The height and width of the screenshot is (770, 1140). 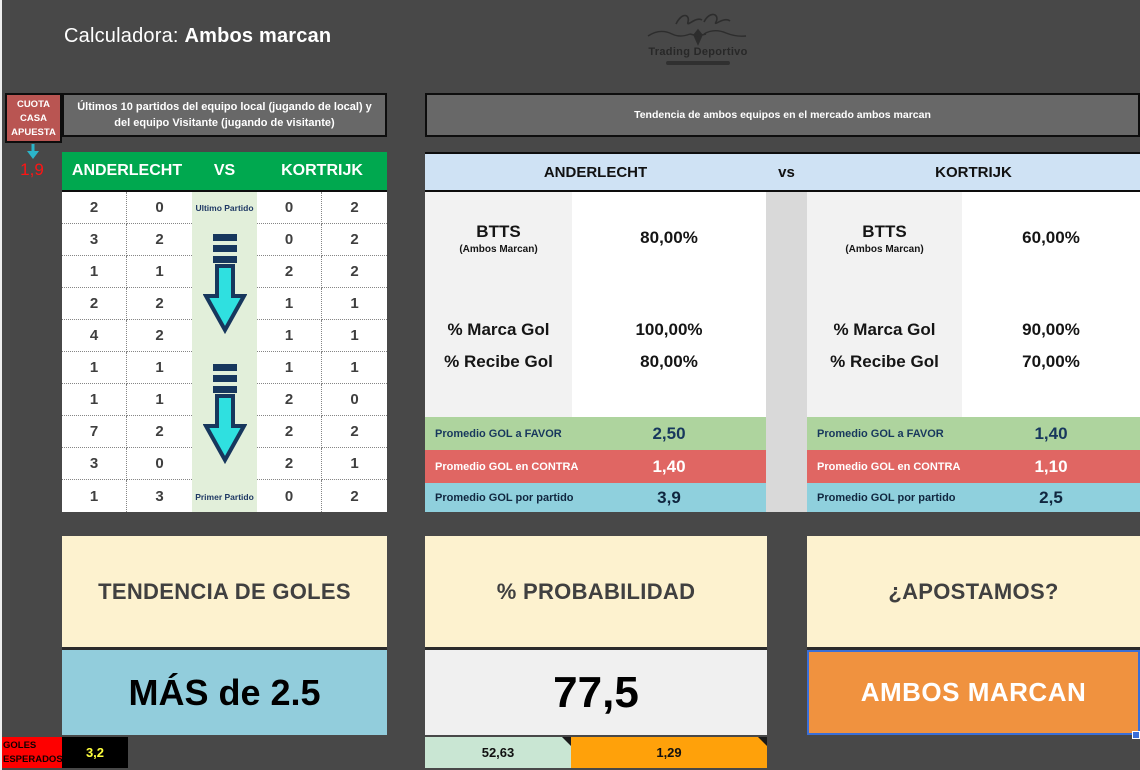 I want to click on home-stats-label-column, so click(x=498, y=304).